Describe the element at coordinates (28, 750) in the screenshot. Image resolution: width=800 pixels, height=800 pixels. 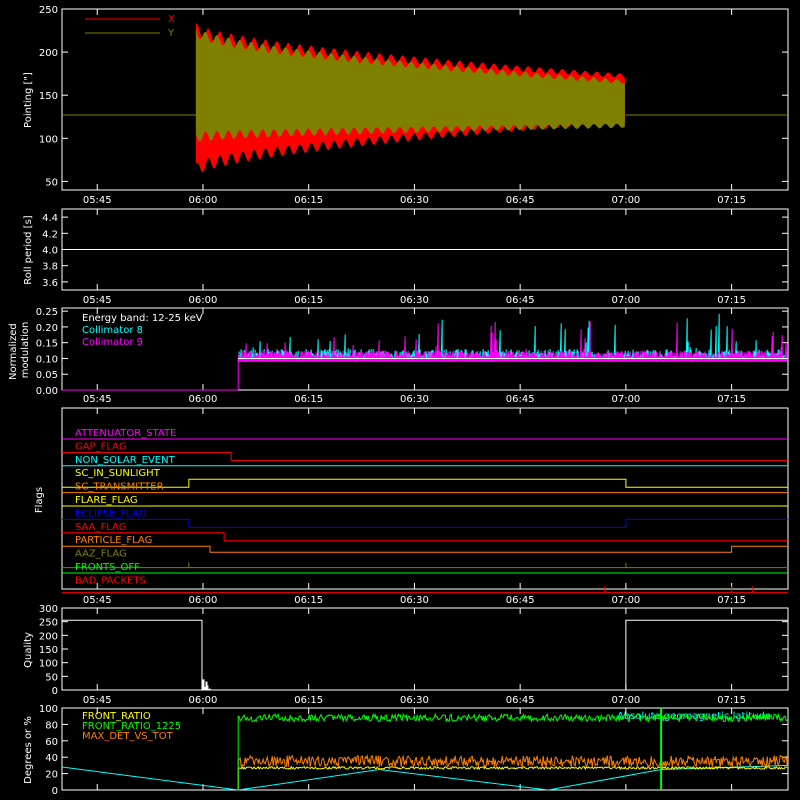
I see `degrees-ylabel: Degrees or %` at that location.